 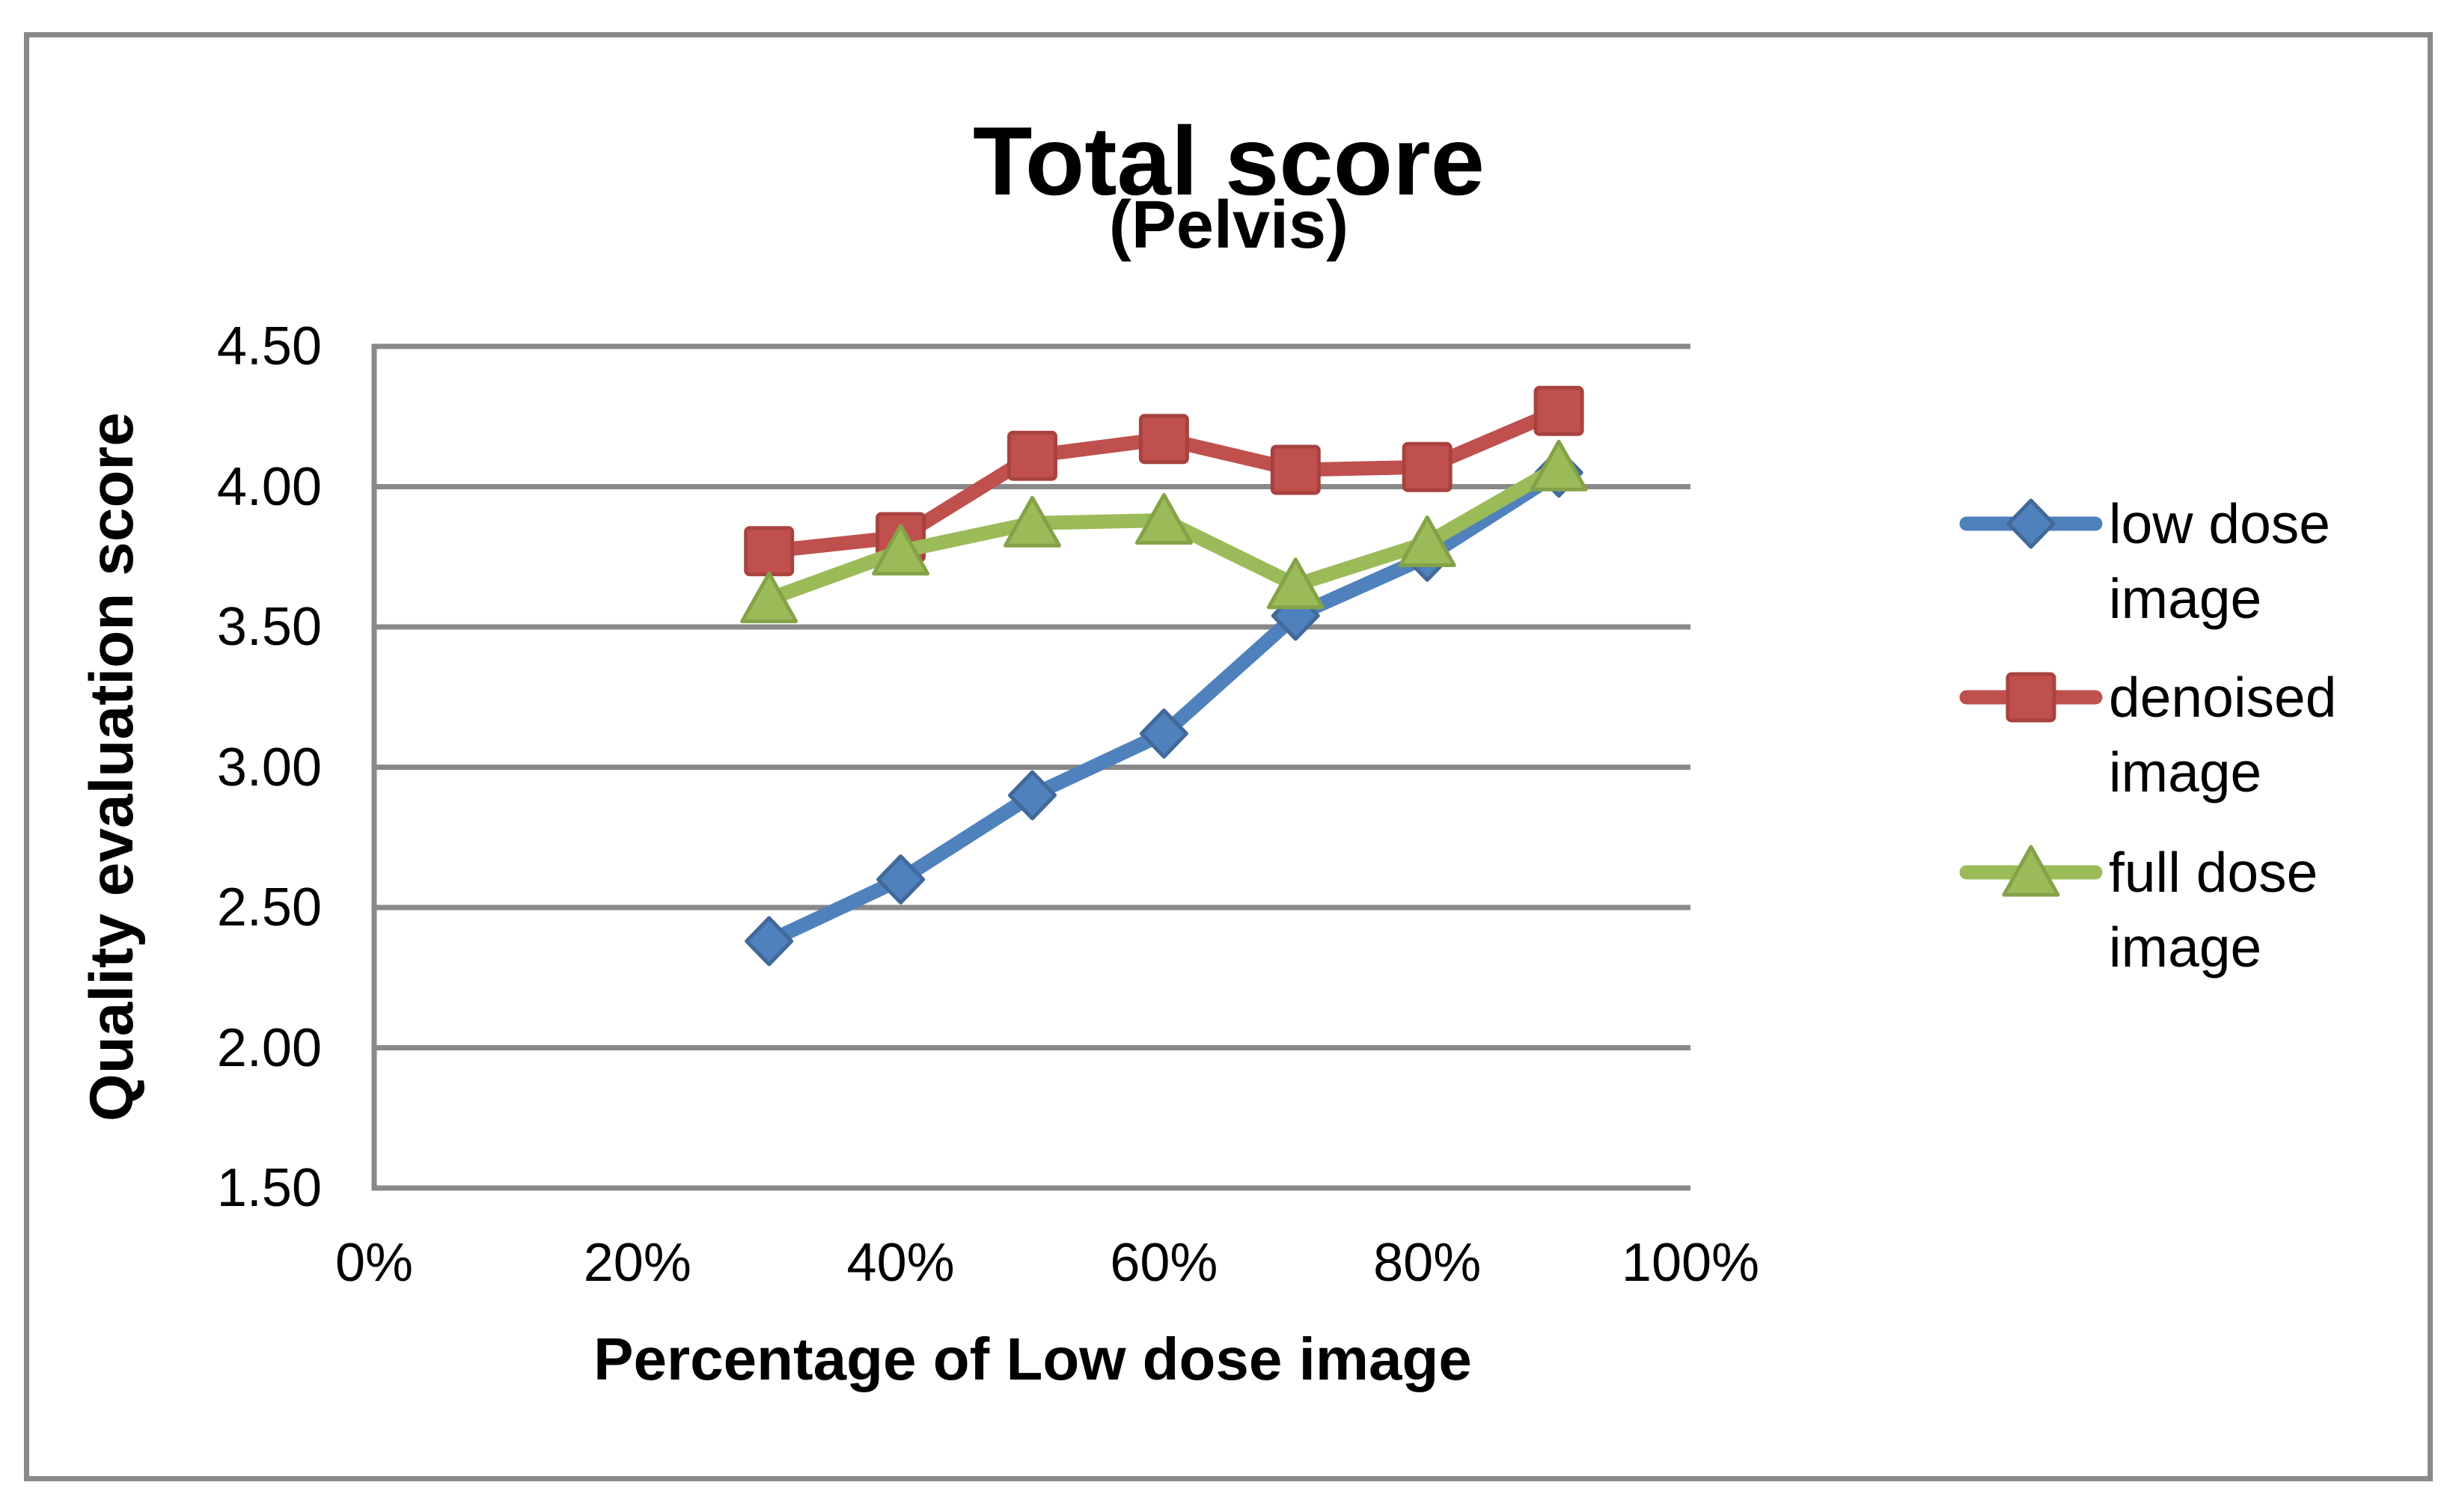 I want to click on y-tick-label: 3.50, so click(x=269, y=627).